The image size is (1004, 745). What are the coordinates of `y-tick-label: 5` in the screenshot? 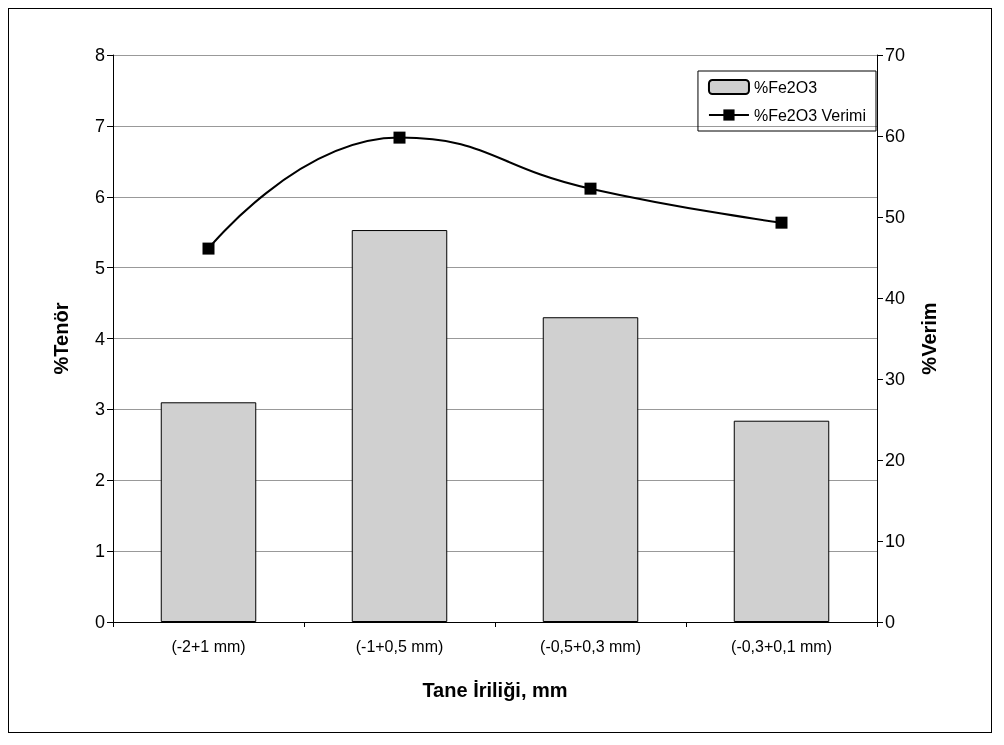 It's located at (99, 267).